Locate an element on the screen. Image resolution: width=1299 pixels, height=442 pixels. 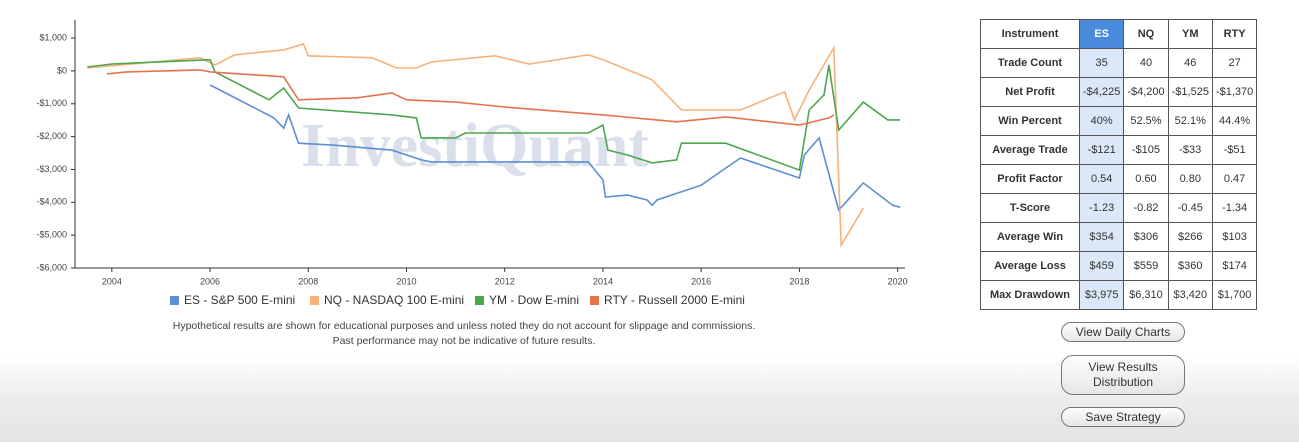
table-cell: $306 is located at coordinates (1146, 237).